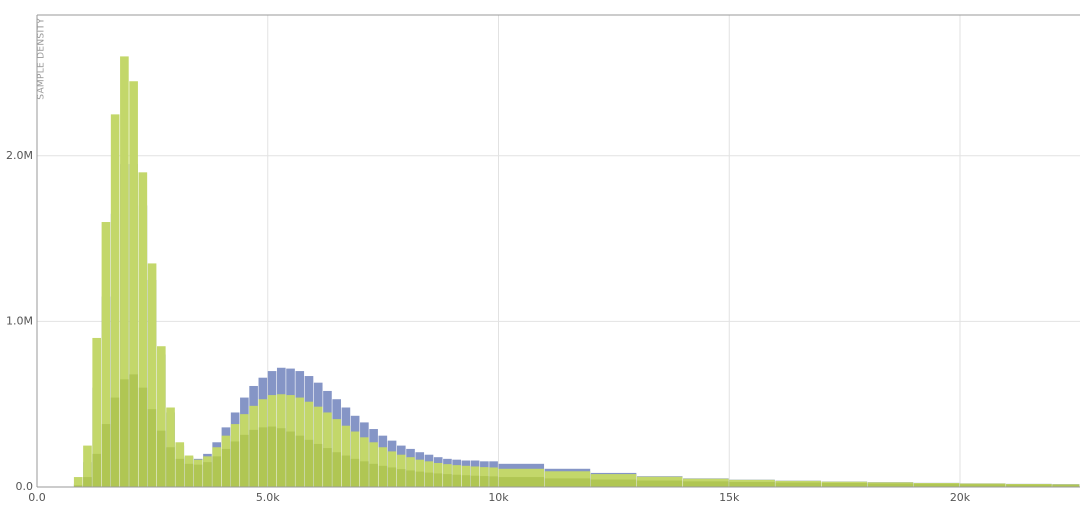  I want to click on y-tick-label: 1.0M, so click(19, 320).